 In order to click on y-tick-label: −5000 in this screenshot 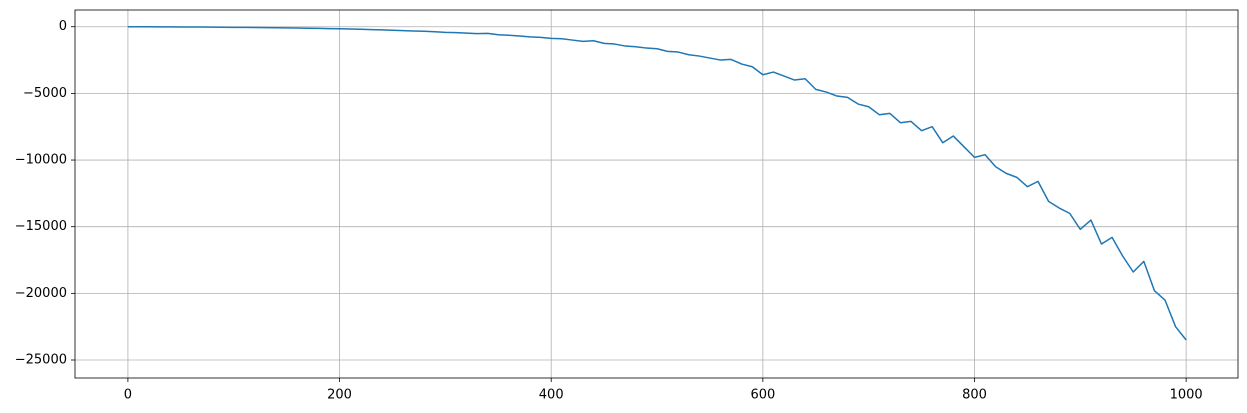, I will do `click(45, 93)`.